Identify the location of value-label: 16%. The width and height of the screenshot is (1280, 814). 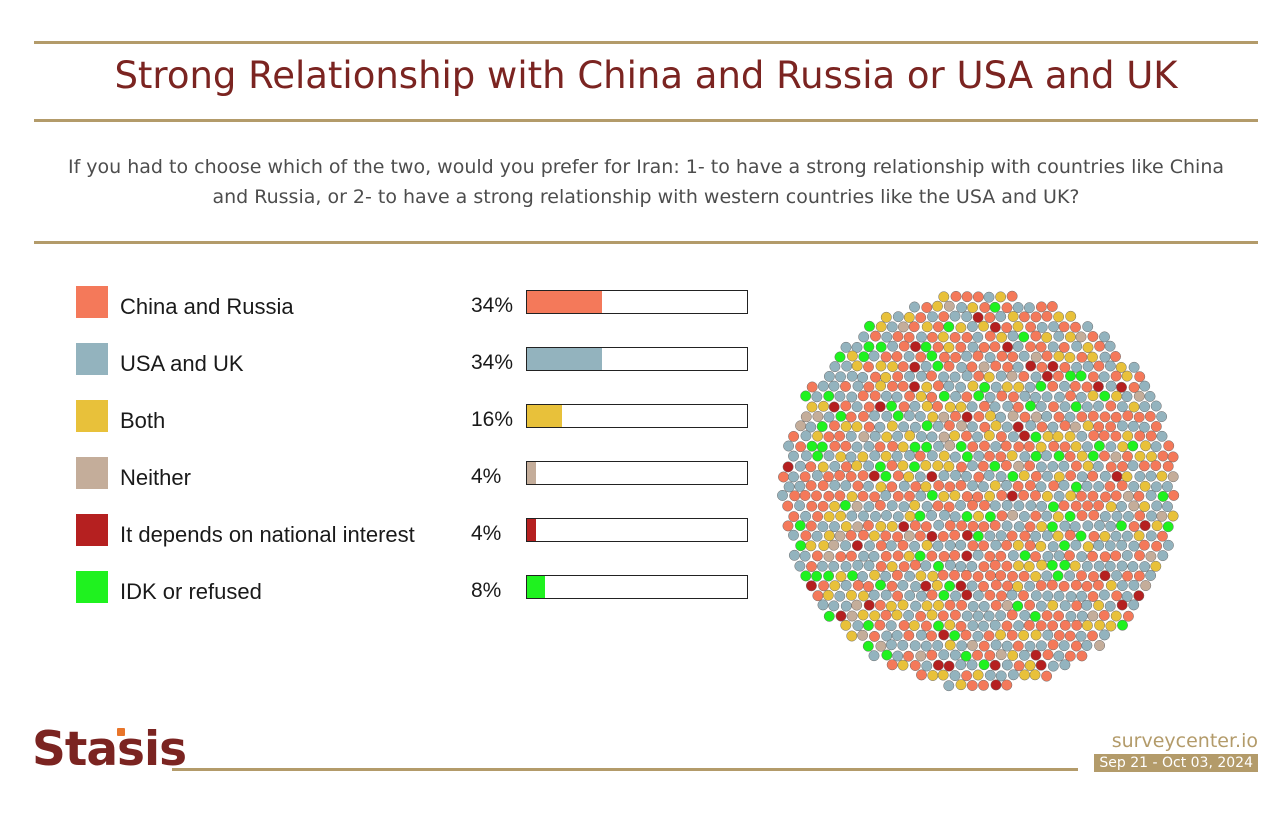
(492, 419).